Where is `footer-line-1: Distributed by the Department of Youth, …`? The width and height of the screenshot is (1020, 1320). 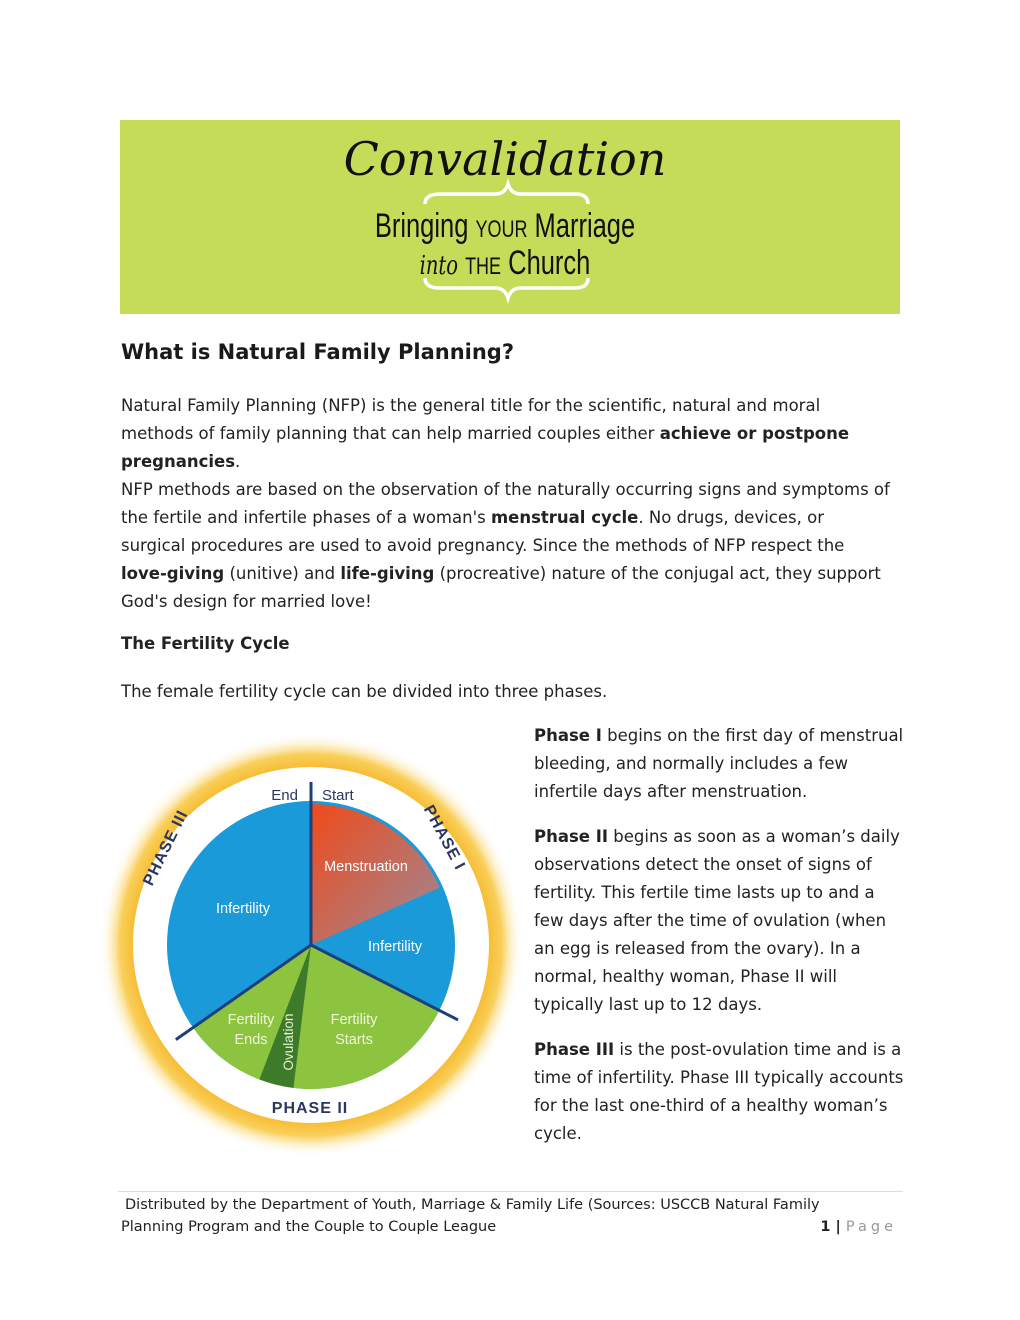
footer-line-1: Distributed by the Department of Youth, … is located at coordinates (472, 1205).